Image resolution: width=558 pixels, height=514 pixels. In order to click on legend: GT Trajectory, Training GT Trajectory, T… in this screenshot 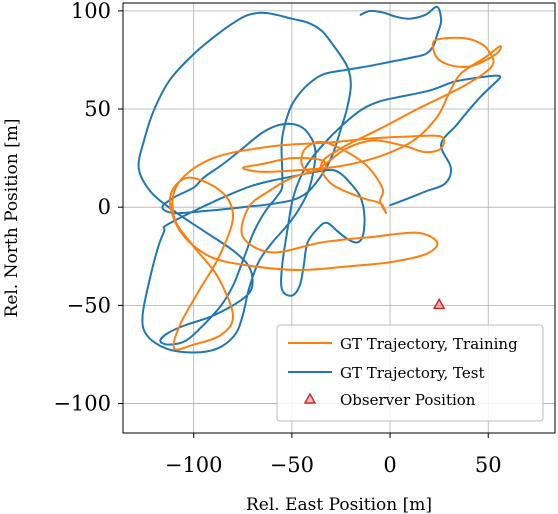, I will do `click(410, 373)`.